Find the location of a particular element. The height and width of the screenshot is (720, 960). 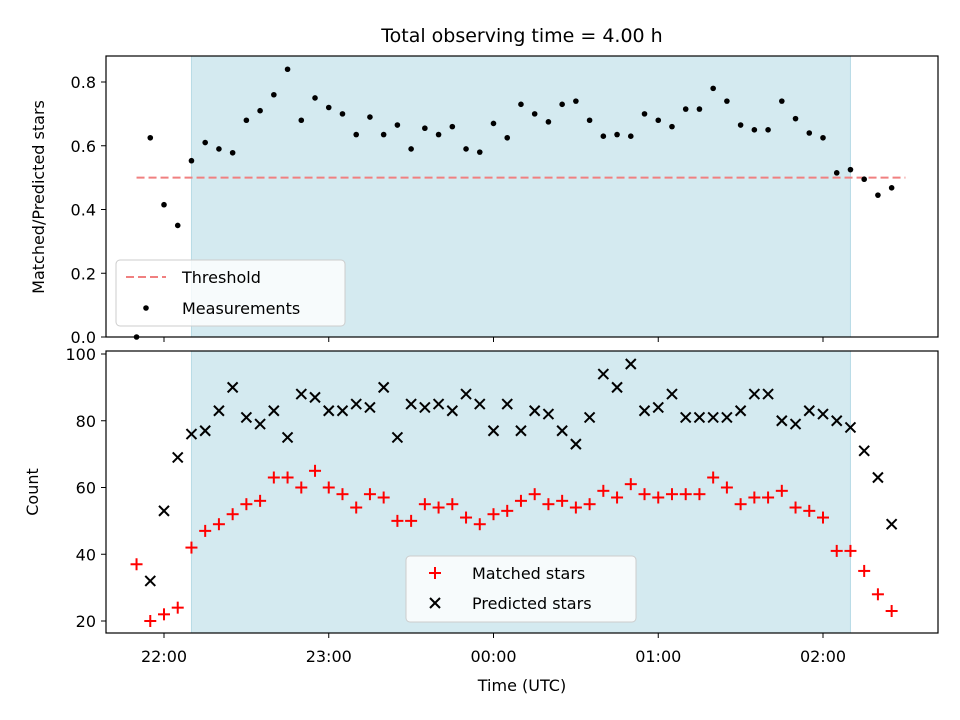

y-tick-label: 60 is located at coordinates (86, 488).